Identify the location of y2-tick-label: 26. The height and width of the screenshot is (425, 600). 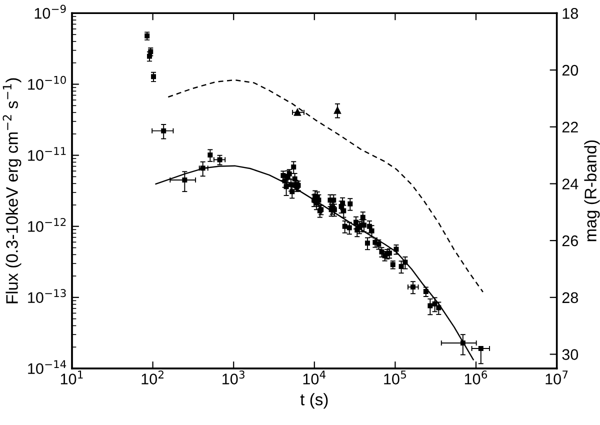
(570, 240).